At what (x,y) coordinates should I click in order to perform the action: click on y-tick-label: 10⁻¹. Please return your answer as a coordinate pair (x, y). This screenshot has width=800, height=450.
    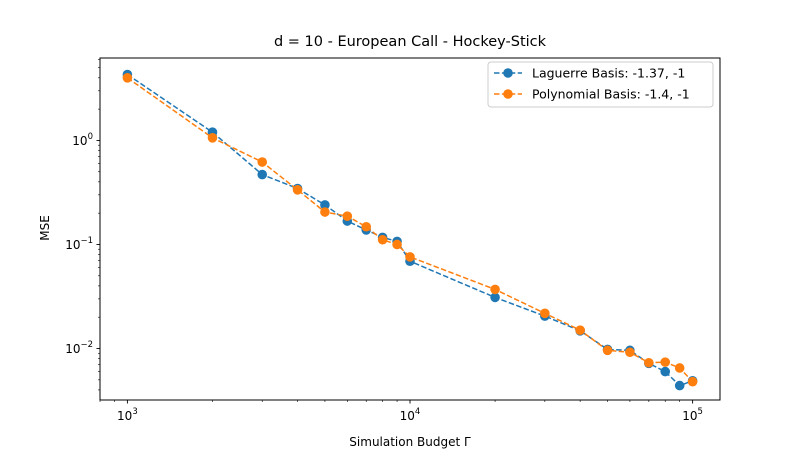
    Looking at the image, I should click on (79, 244).